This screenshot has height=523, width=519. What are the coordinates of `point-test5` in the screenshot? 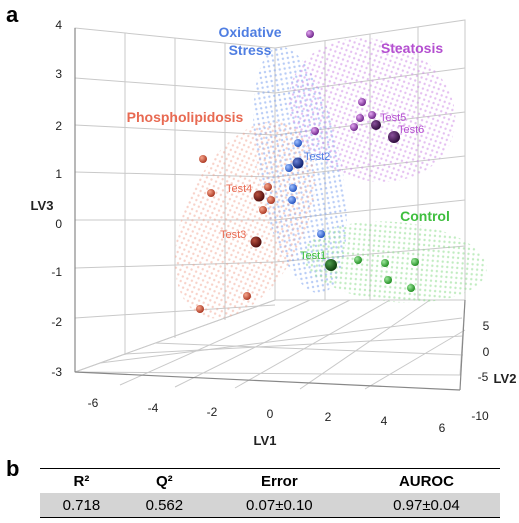 It's located at (376, 125).